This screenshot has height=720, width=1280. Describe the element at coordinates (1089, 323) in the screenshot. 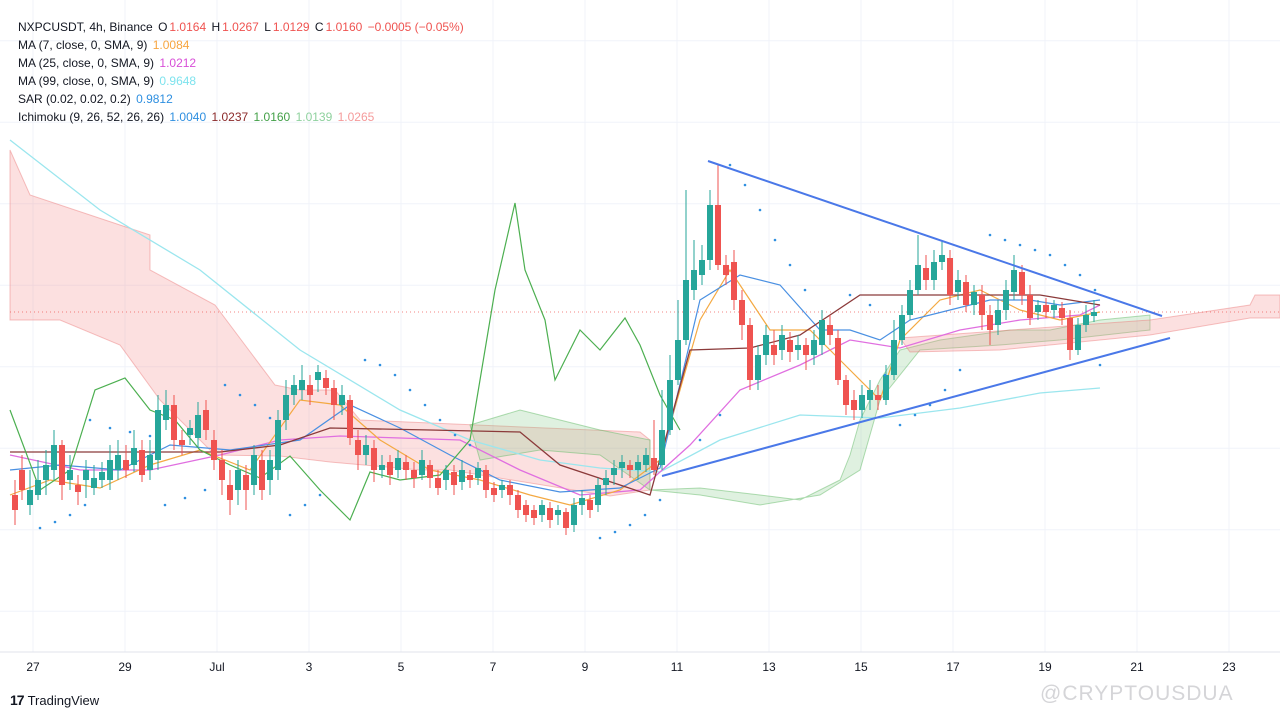

I see `ichimoku-cloud-bearish` at that location.